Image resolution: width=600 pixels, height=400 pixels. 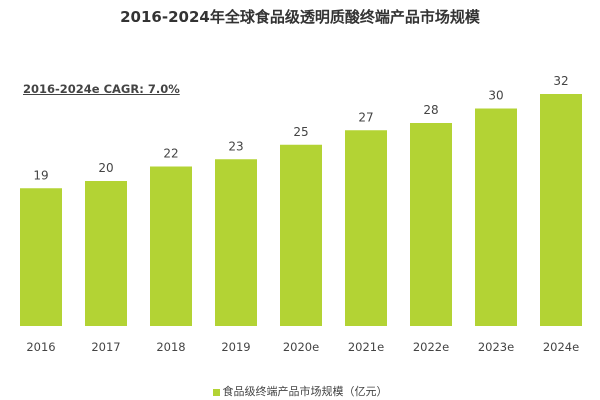 What do you see at coordinates (300, 17) in the screenshot?
I see `chart-title: 2016-2024年全球食品级透明质酸终端产品市场规模` at bounding box center [300, 17].